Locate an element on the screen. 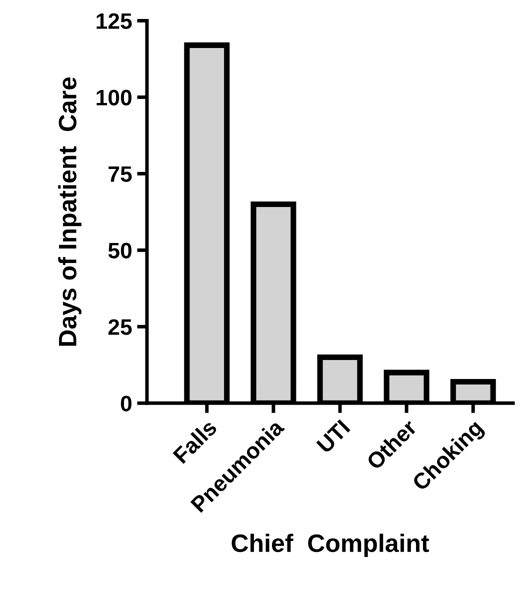  y-tick-label: 25 is located at coordinates (120, 327).